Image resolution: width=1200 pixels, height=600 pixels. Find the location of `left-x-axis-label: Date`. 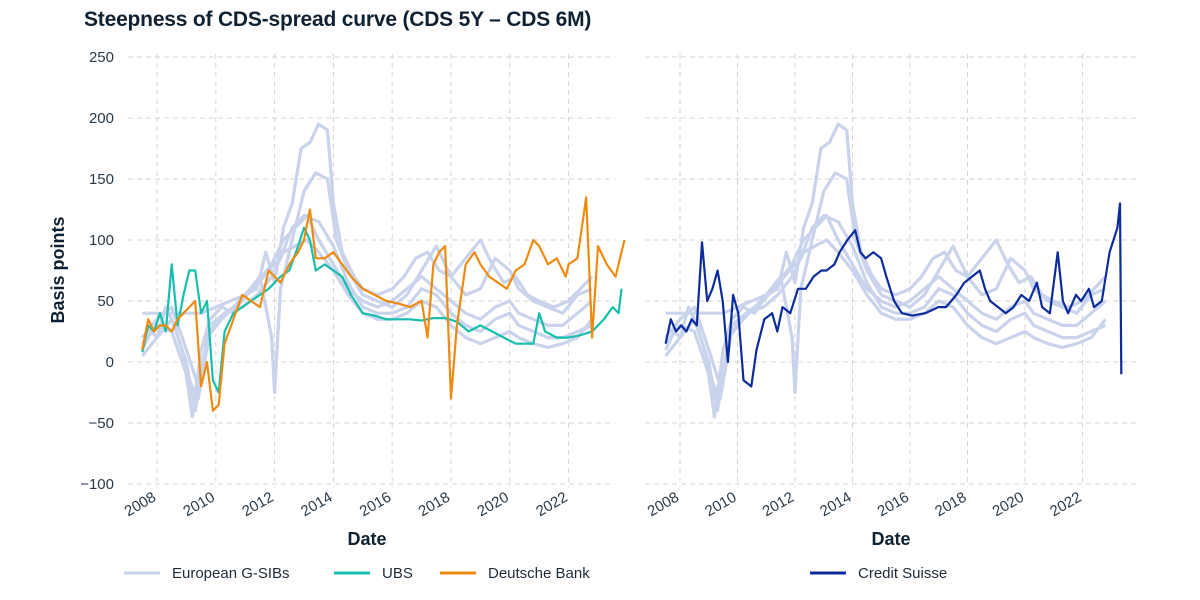

left-x-axis-label: Date is located at coordinates (366, 539).